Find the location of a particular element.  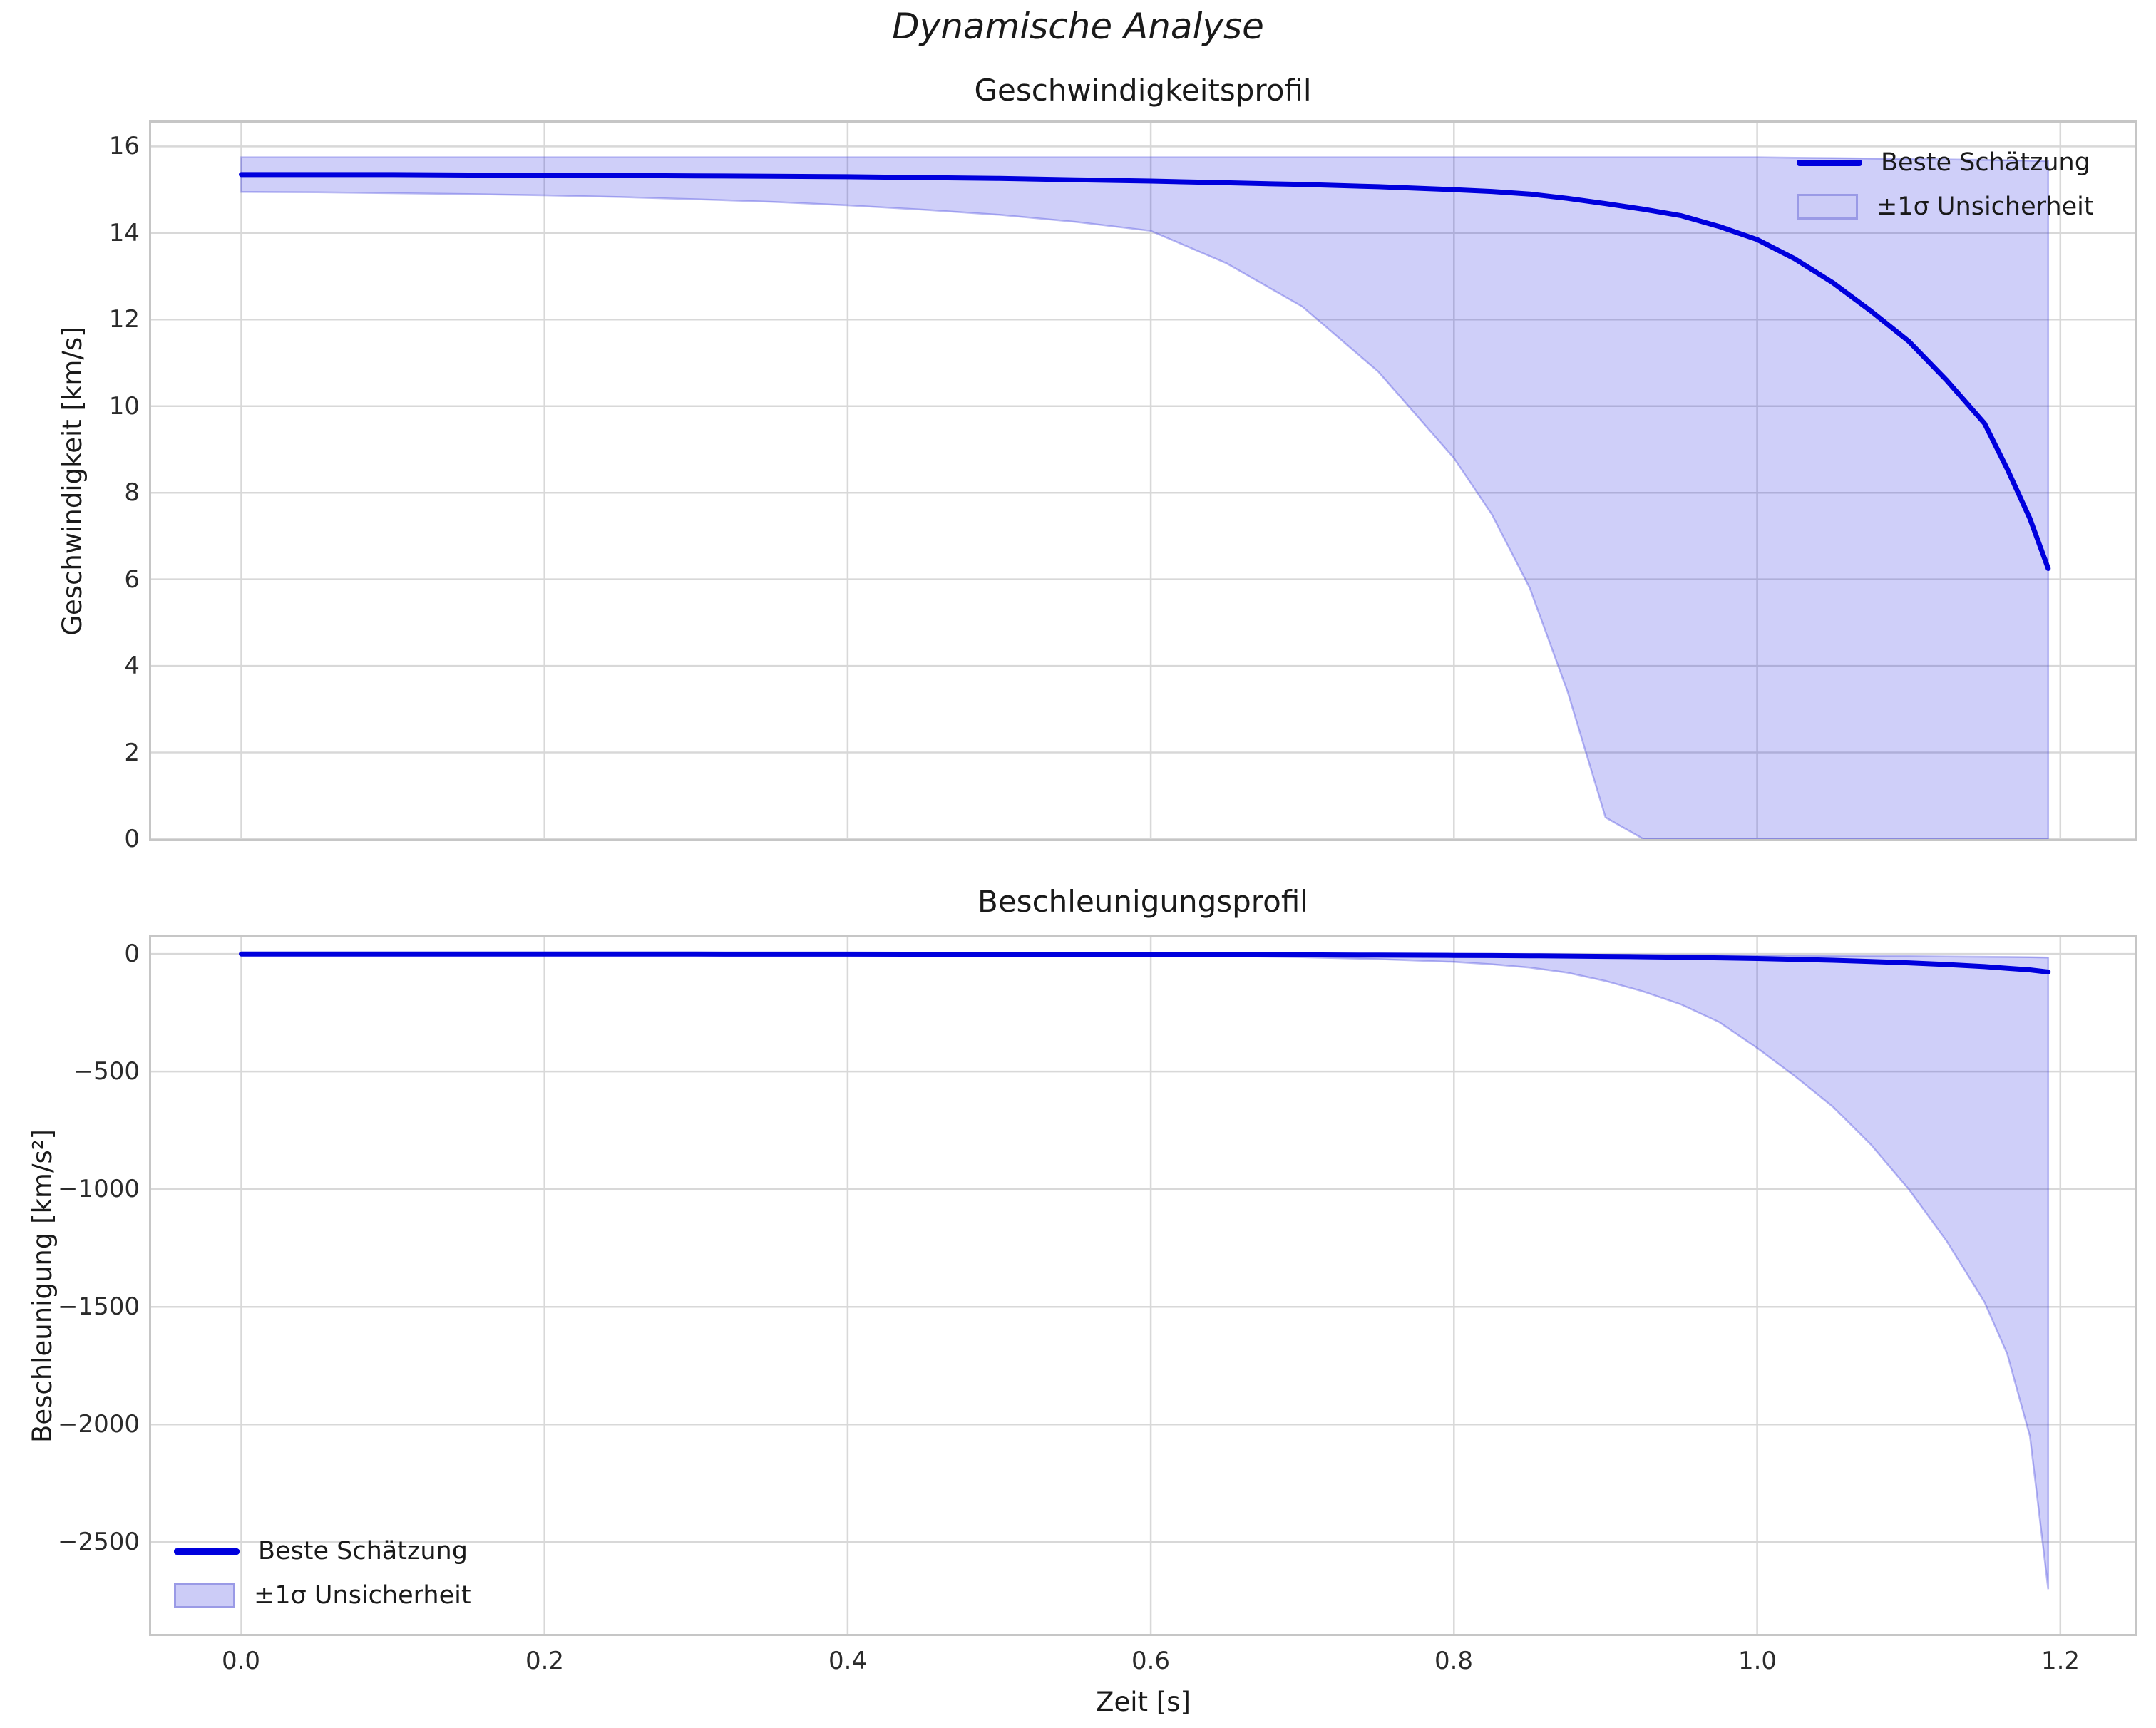

y-tick: −2500 is located at coordinates (98, 1542).